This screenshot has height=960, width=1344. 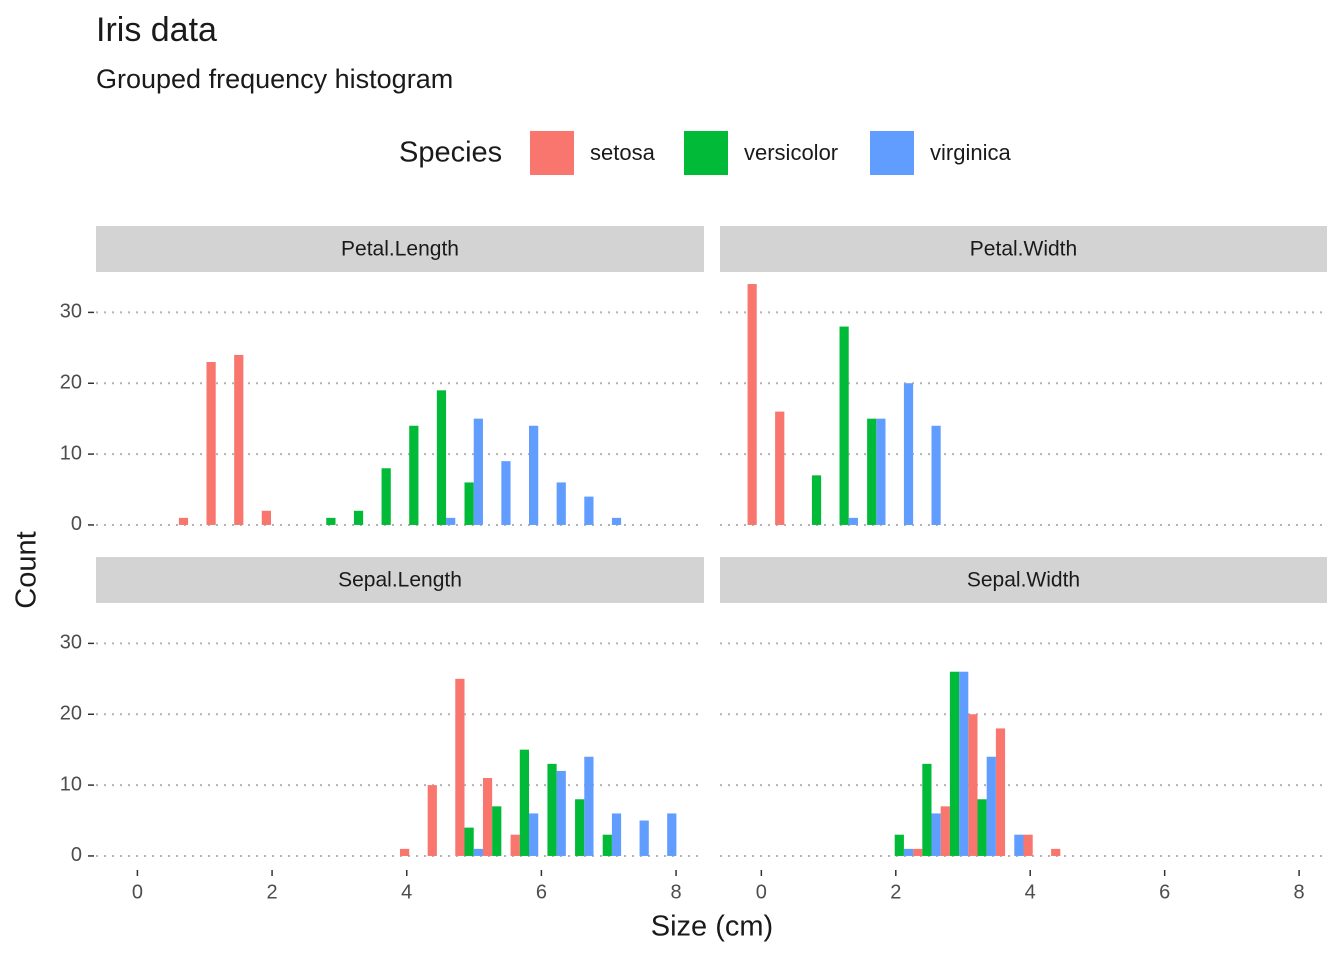 I want to click on strip-title: Sepal.Length, so click(x=400, y=580).